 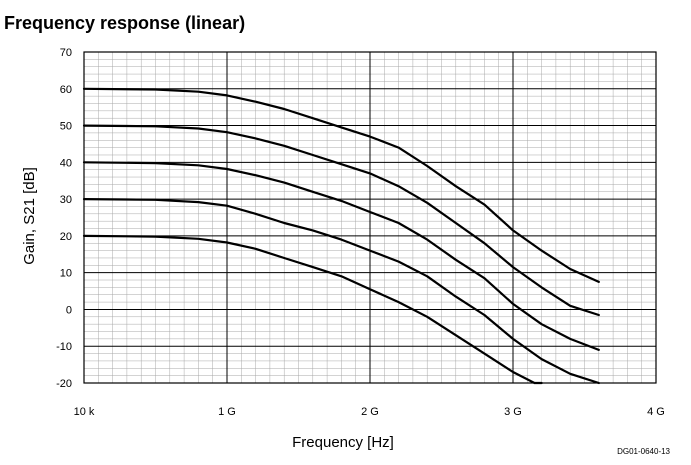 I want to click on y-tick-label: -10, so click(x=64, y=347).